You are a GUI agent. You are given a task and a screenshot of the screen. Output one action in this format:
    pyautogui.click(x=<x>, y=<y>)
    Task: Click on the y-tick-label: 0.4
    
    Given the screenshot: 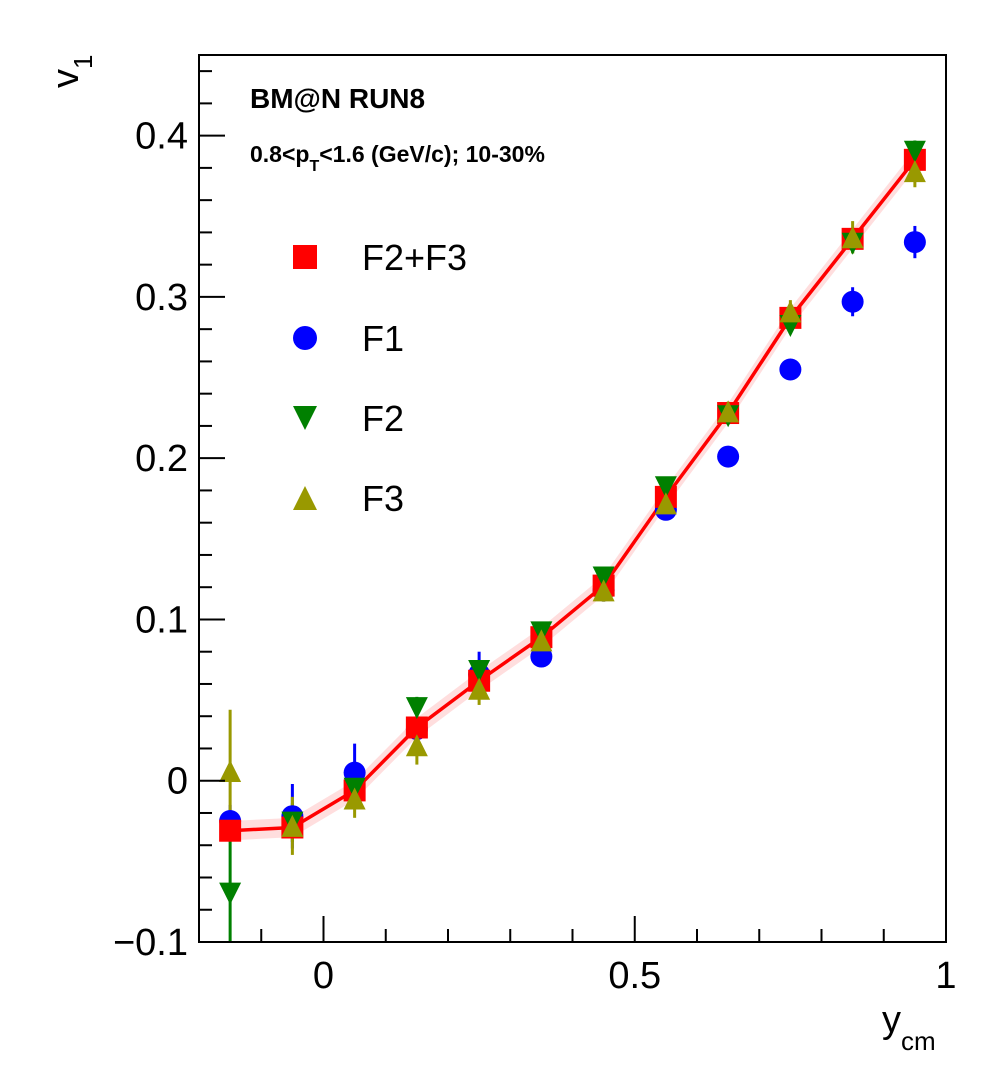 What is the action you would take?
    pyautogui.click(x=161, y=137)
    